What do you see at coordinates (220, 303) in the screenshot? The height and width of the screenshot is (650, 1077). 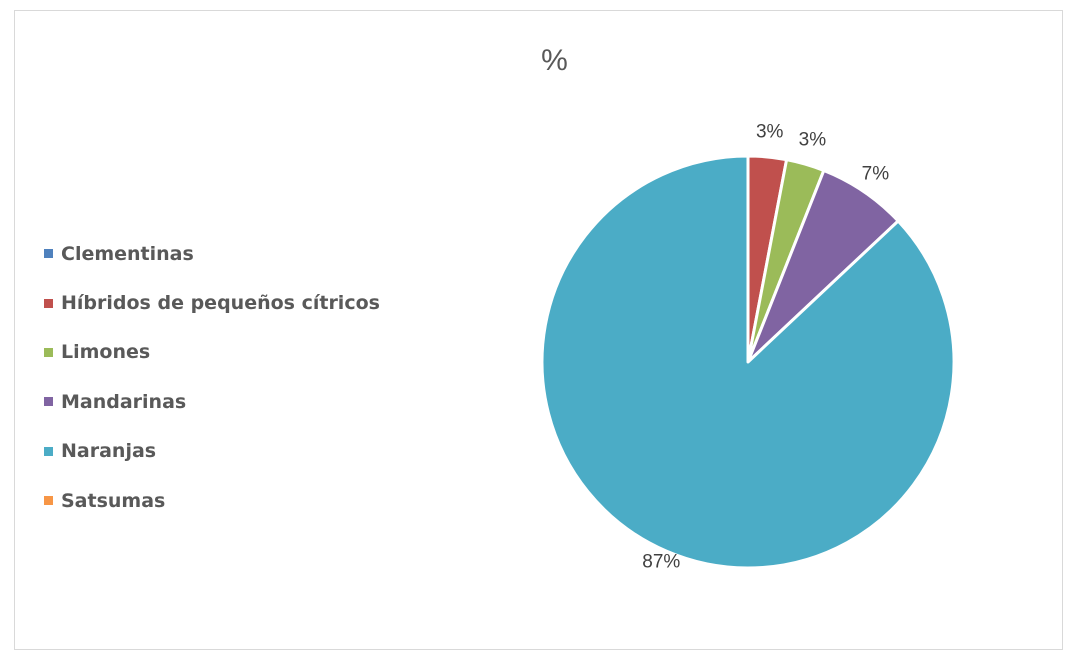 I see `legend-label-hibridos: Híbridos de pequeños cítricos` at bounding box center [220, 303].